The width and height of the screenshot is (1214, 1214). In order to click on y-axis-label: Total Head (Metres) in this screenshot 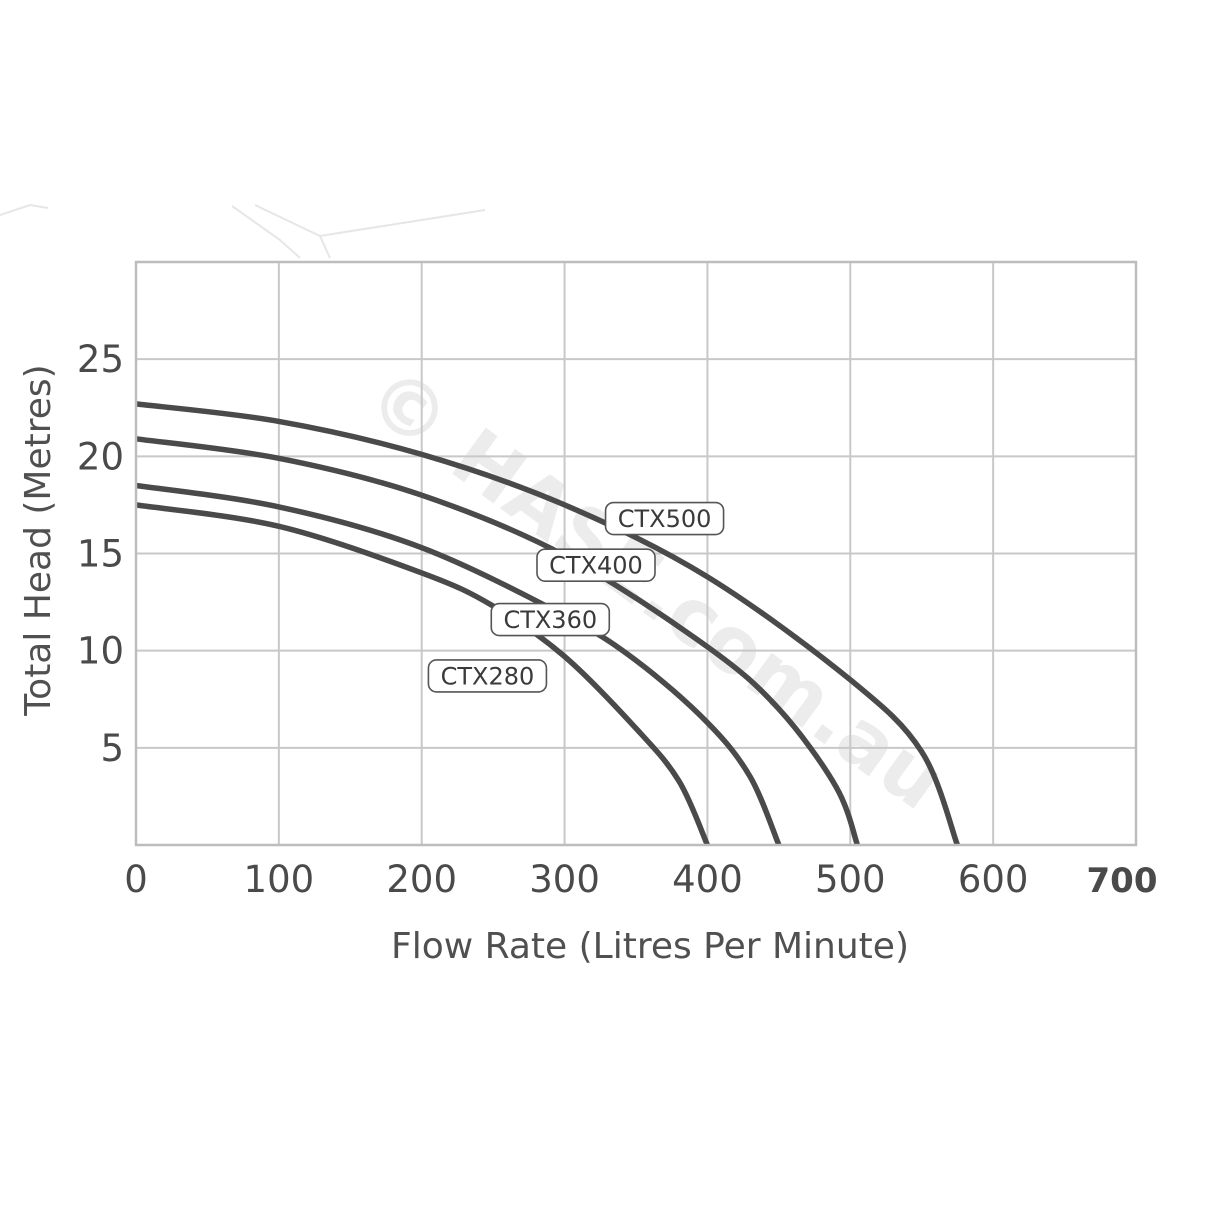, I will do `click(38, 540)`.